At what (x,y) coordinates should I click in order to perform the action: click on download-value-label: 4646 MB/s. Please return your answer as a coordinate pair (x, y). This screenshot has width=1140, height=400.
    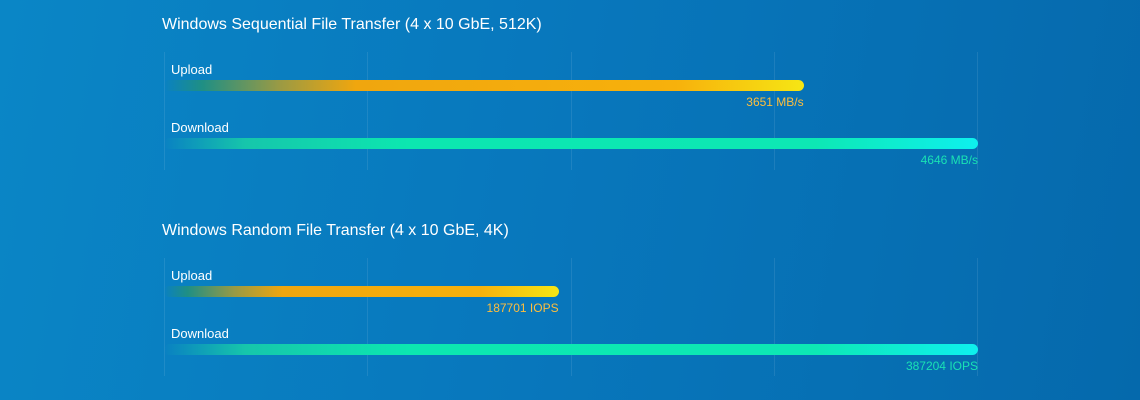
    Looking at the image, I should click on (949, 160).